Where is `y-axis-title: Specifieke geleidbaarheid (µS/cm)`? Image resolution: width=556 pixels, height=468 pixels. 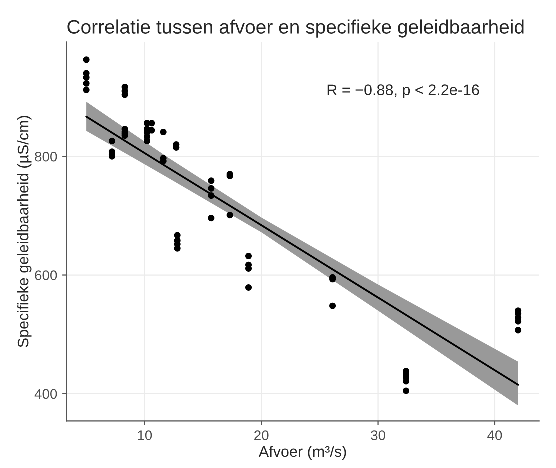
y-axis-title: Specifieke geleidbaarheid (µS/cm) is located at coordinates (25, 232).